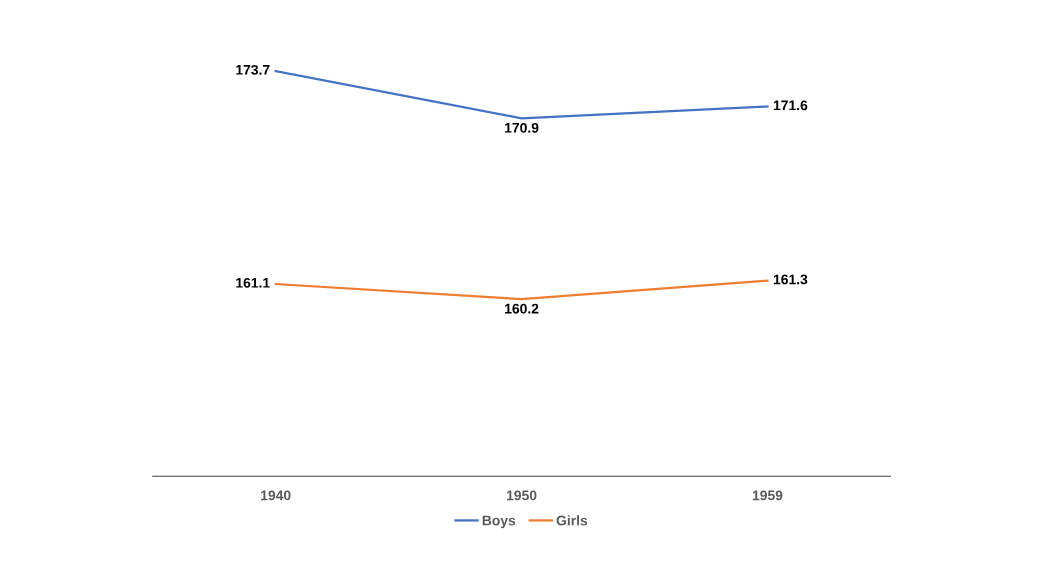 The image size is (1039, 574). What do you see at coordinates (522, 127) in the screenshot?
I see `data-label: 170.9` at bounding box center [522, 127].